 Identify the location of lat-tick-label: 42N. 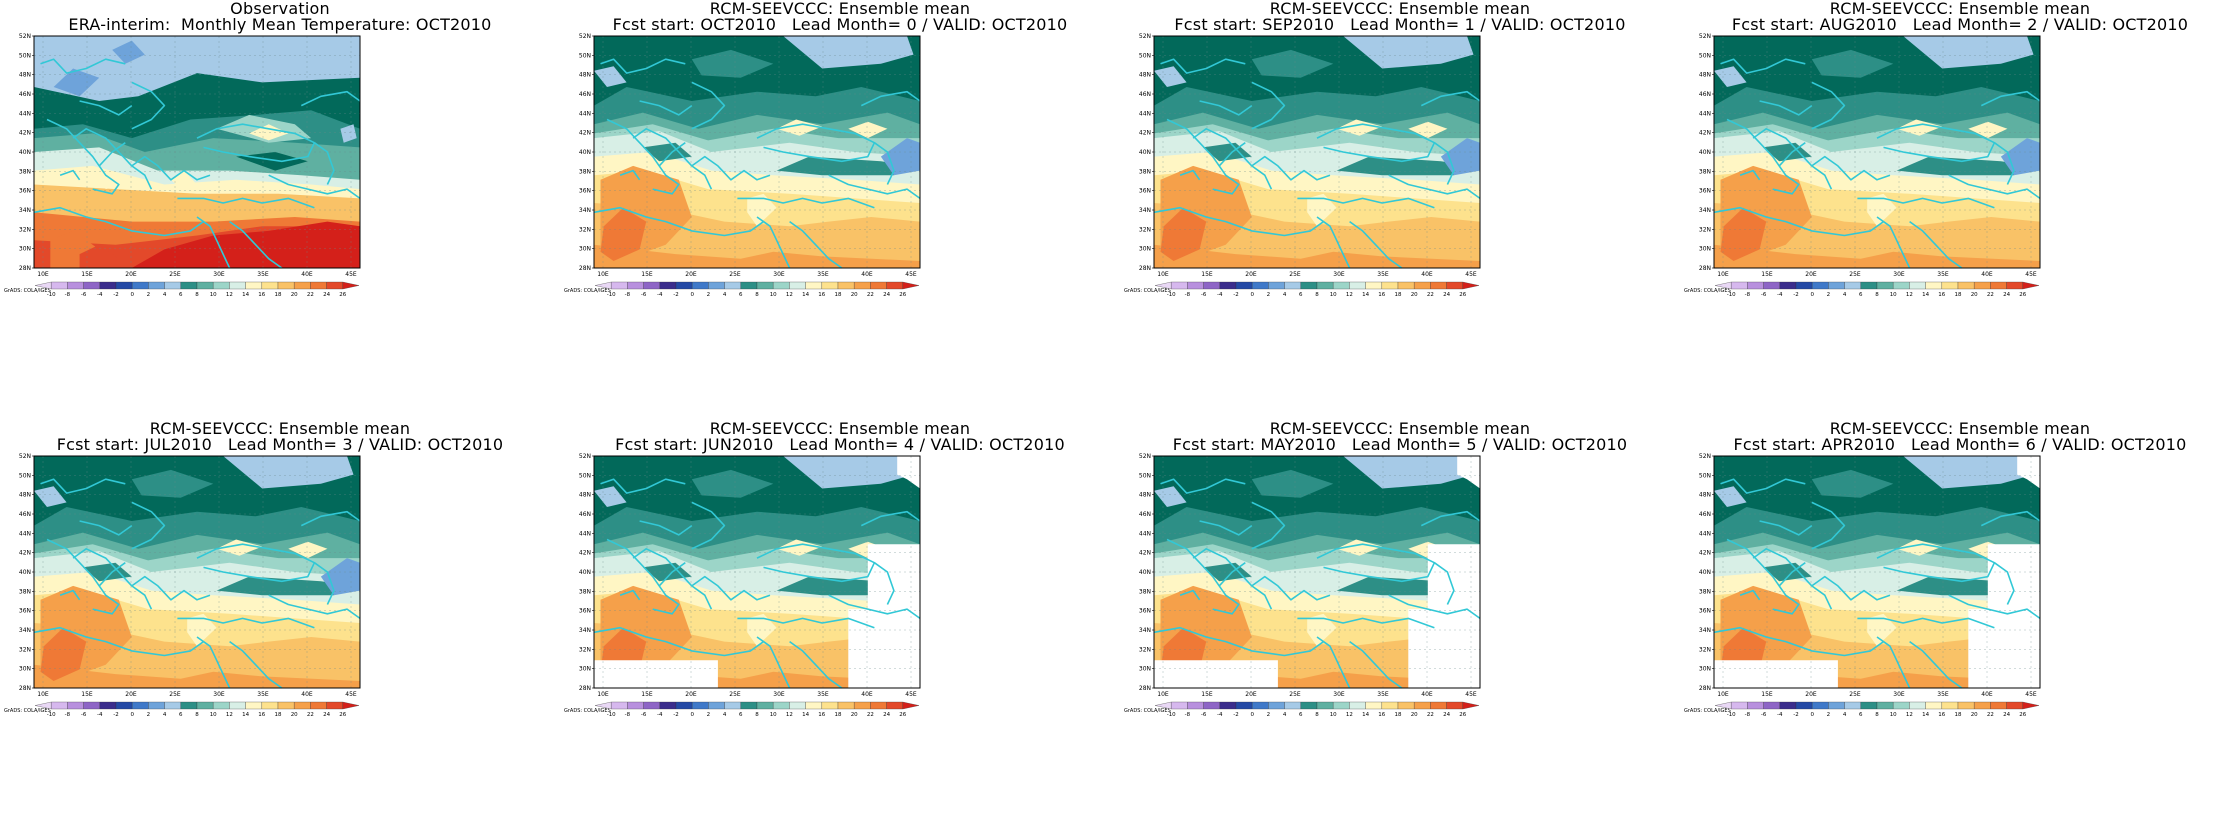
(585, 133).